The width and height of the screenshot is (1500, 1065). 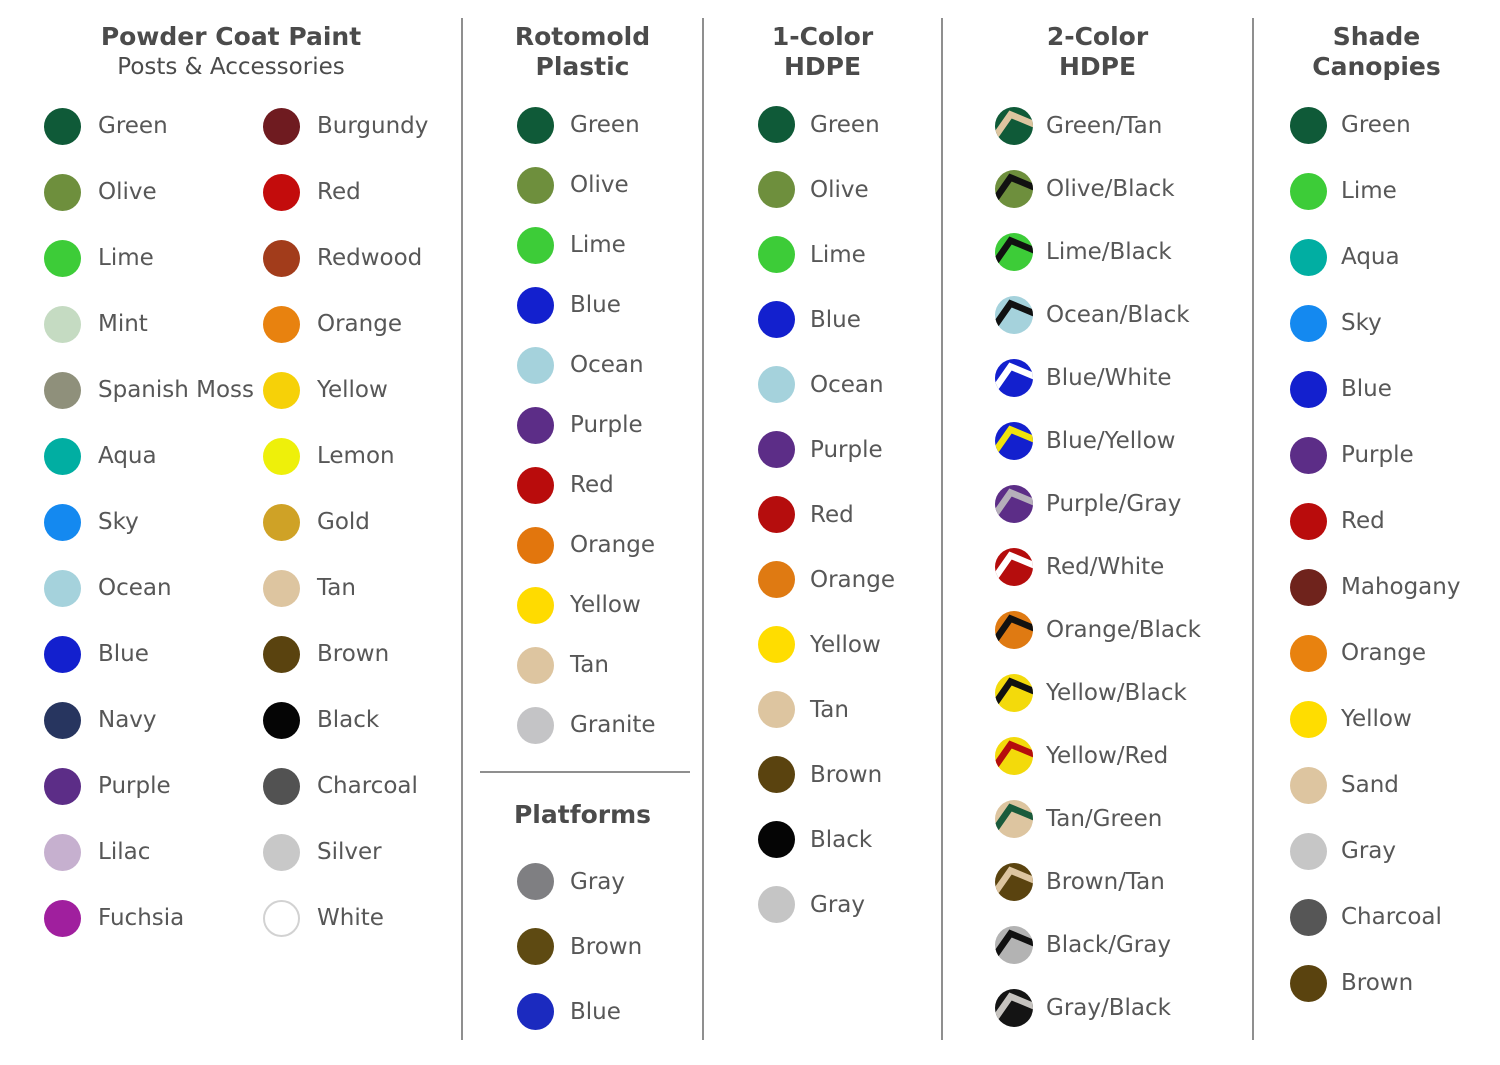 What do you see at coordinates (1104, 818) in the screenshot?
I see `swatch-label: Tan/Green` at bounding box center [1104, 818].